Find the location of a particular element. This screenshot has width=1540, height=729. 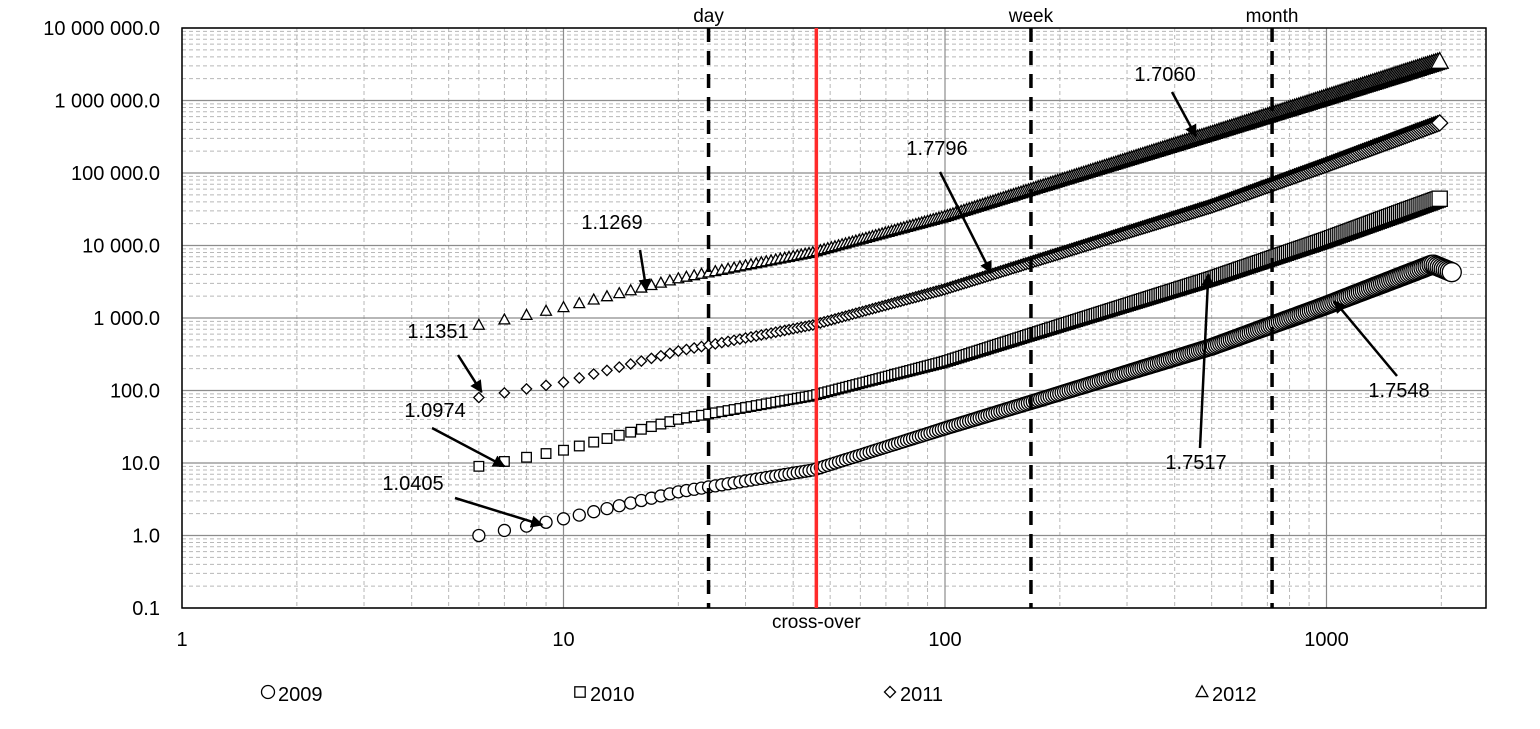

legend-label-2009: 2009 is located at coordinates (300, 695).